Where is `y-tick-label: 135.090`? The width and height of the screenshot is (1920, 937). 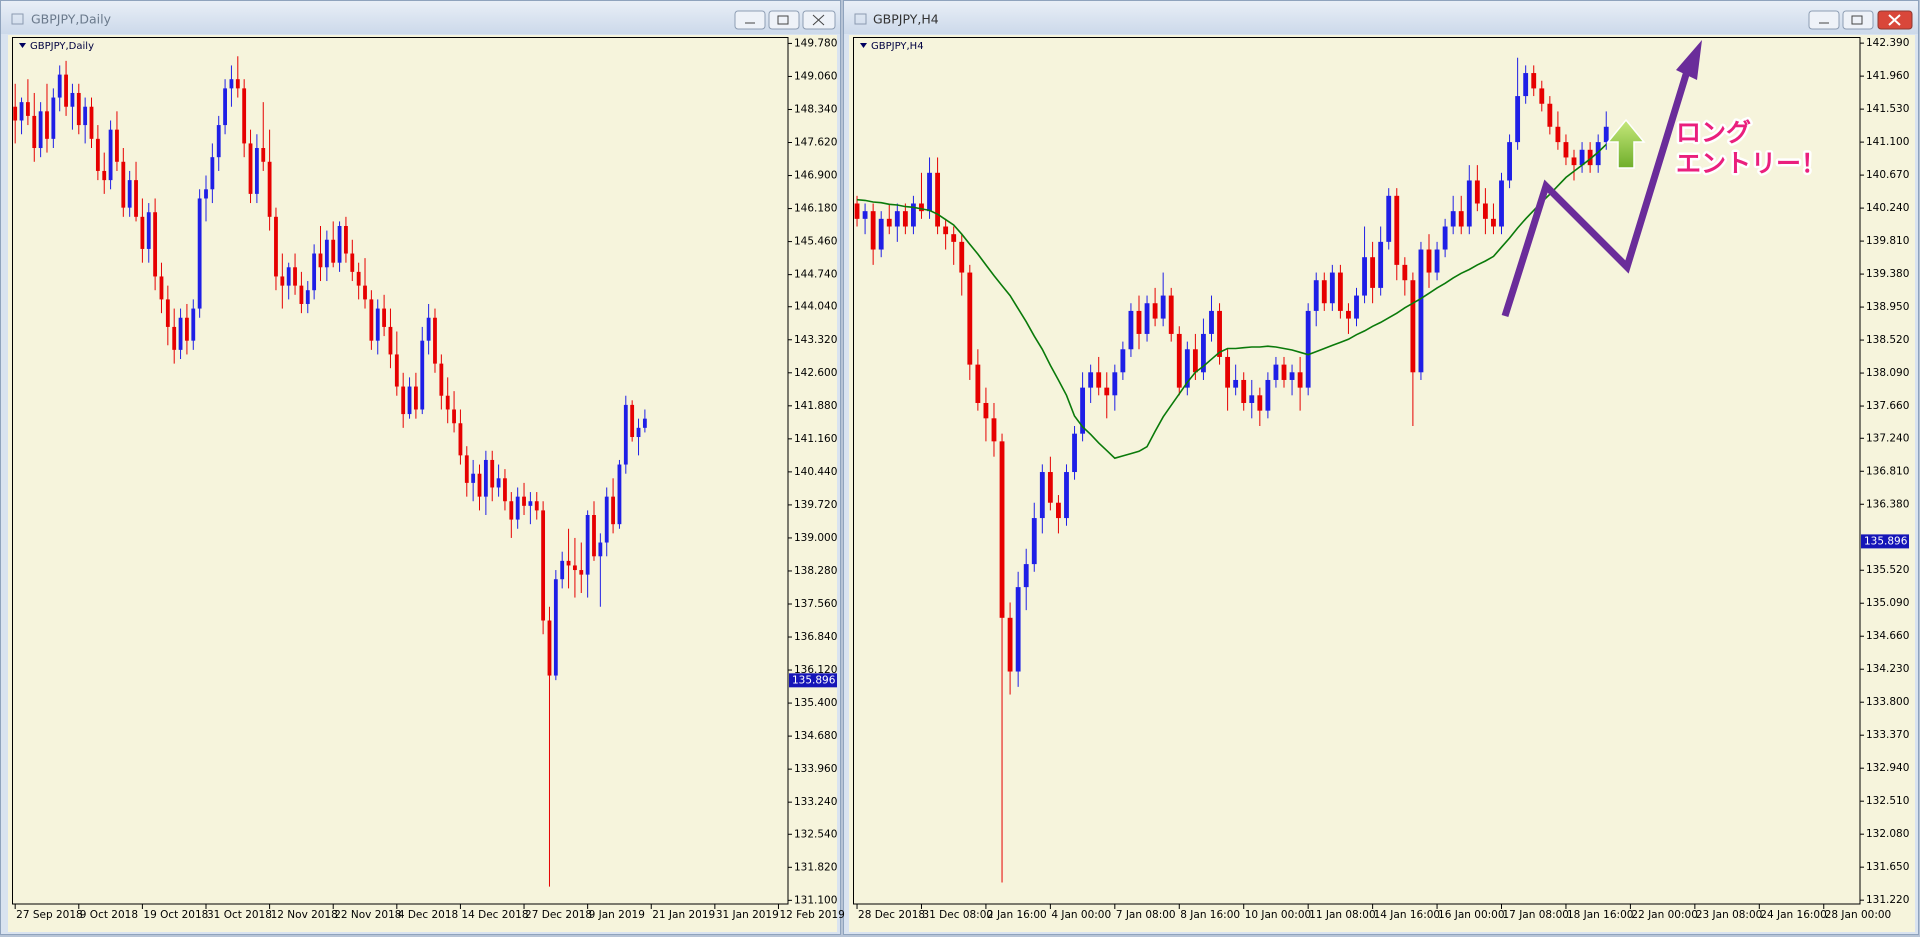
y-tick-label: 135.090 is located at coordinates (1887, 603).